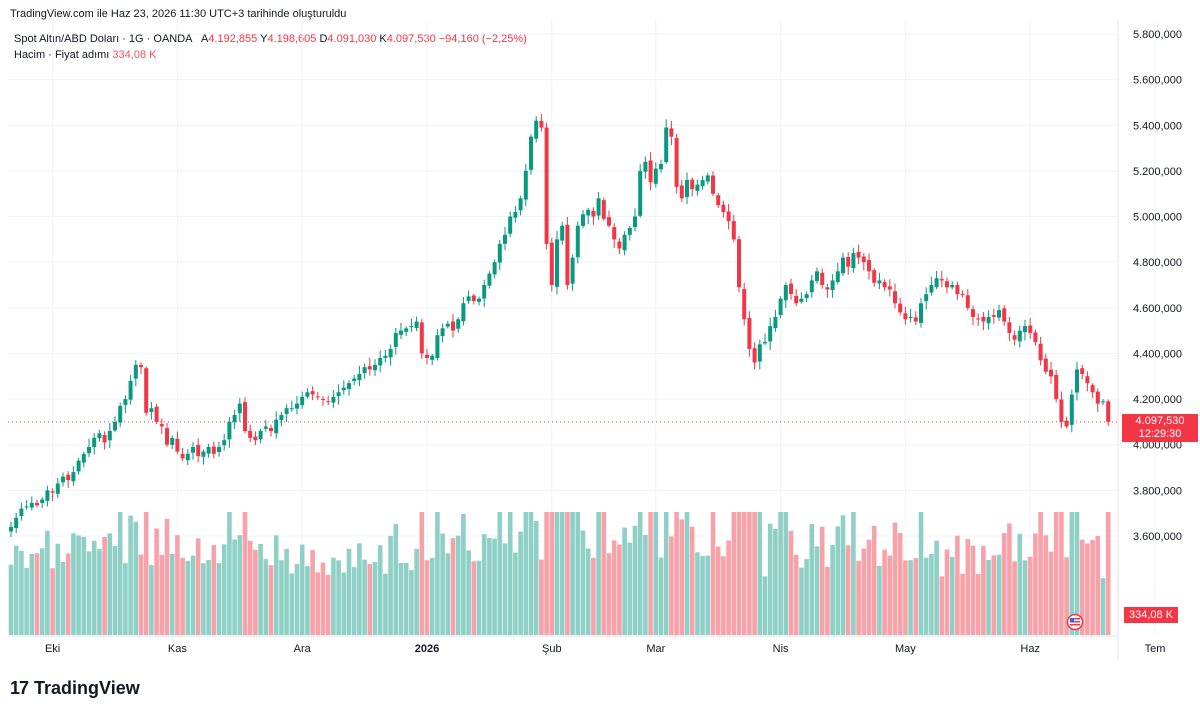 Image resolution: width=1200 pixels, height=716 pixels. What do you see at coordinates (62, 55) in the screenshot?
I see `volume-label: Hacim · Fiyat adımı` at bounding box center [62, 55].